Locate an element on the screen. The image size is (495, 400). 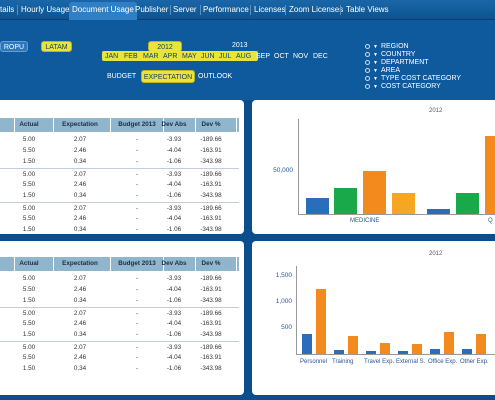
month-dec: DEC is located at coordinates (320, 56).